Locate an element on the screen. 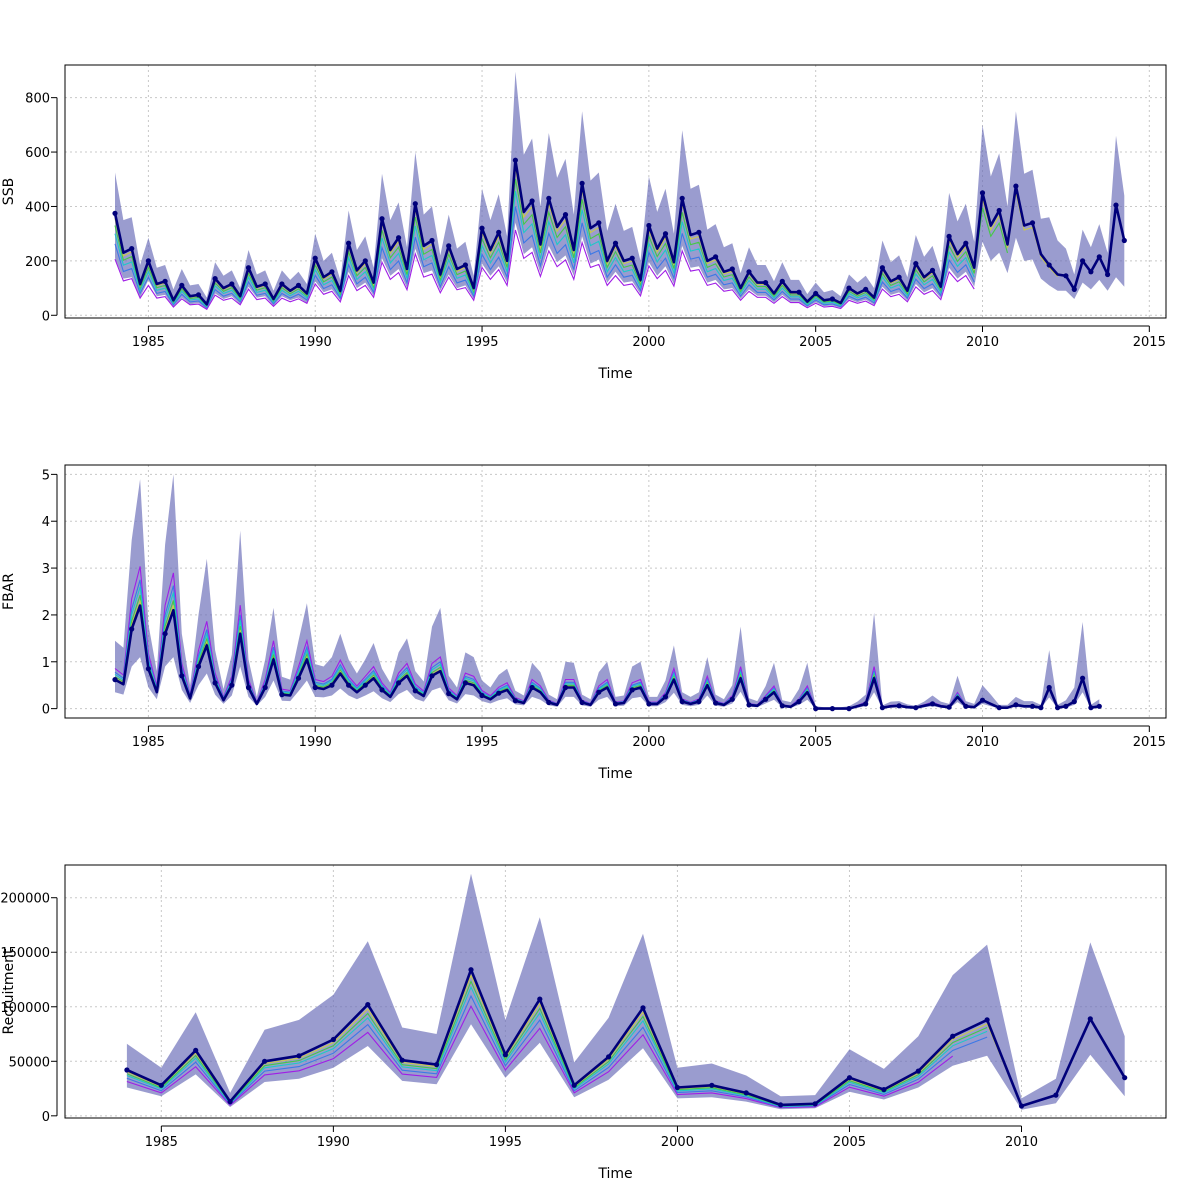  data-points is located at coordinates (619, 229).